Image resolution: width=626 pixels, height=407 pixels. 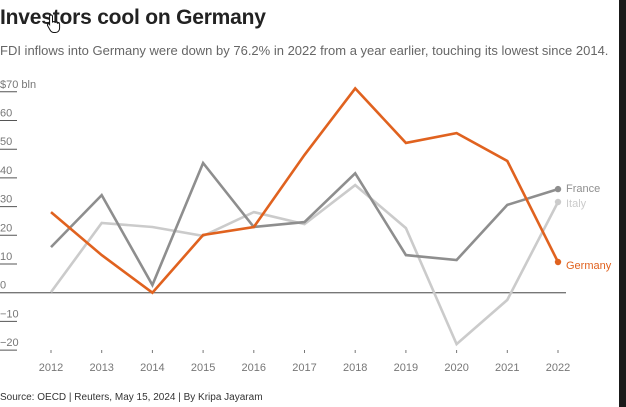 What do you see at coordinates (6, 171) in the screenshot?
I see `y-tick-label: 40` at bounding box center [6, 171].